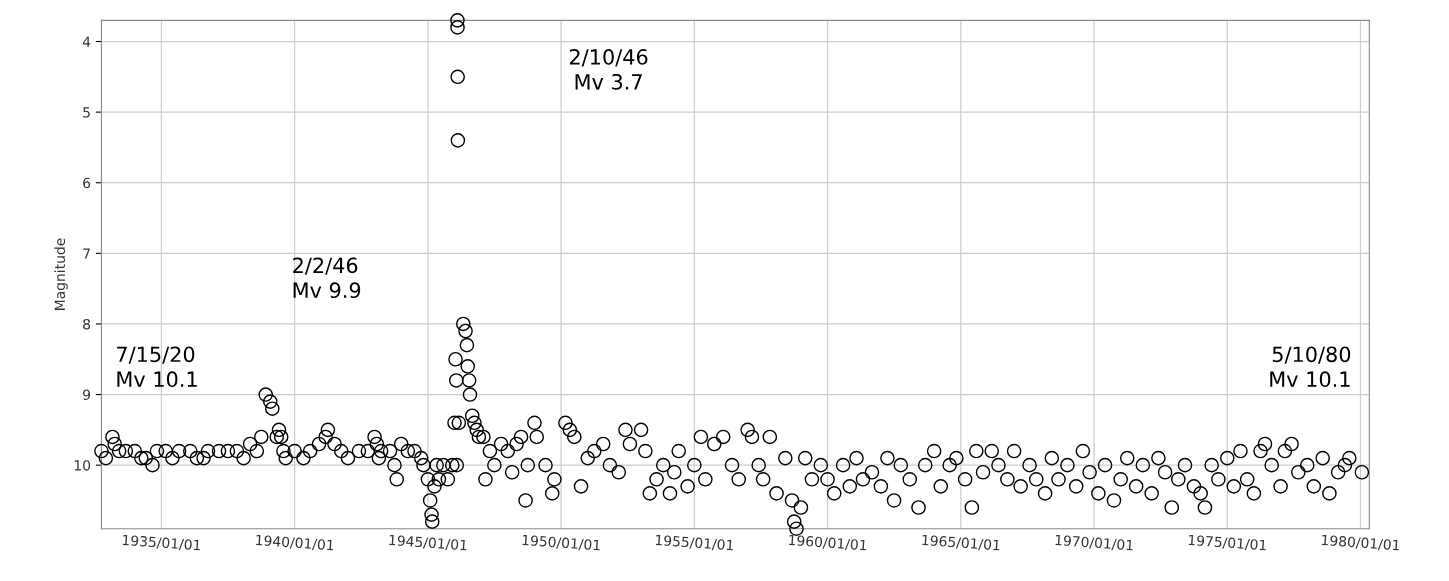  What do you see at coordinates (1360, 543) in the screenshot?
I see `x-tick-label: 1980/01/01` at bounding box center [1360, 543].